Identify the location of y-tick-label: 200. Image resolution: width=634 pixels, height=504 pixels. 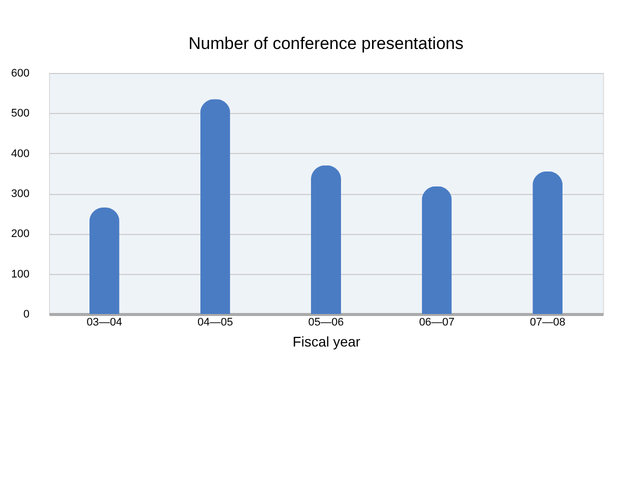
(20, 234).